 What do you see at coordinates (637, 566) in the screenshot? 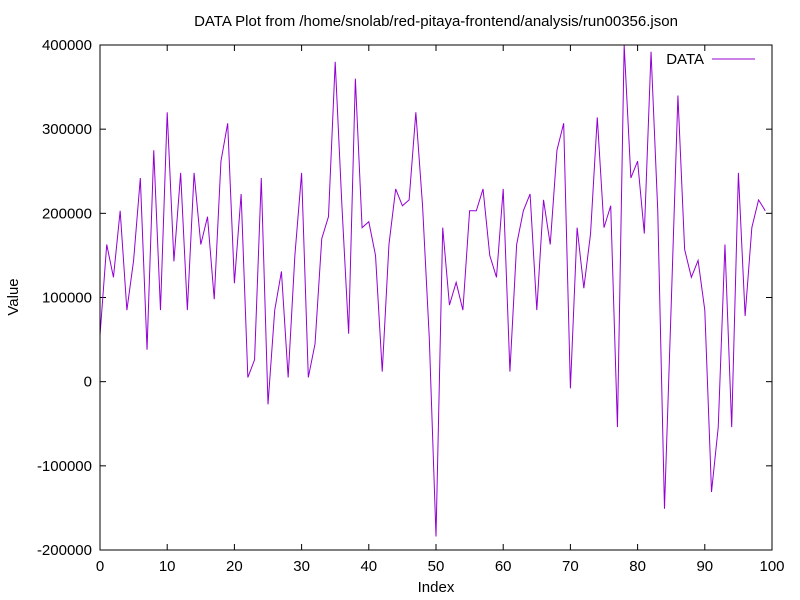
I see `x-tick-label: 80` at bounding box center [637, 566].